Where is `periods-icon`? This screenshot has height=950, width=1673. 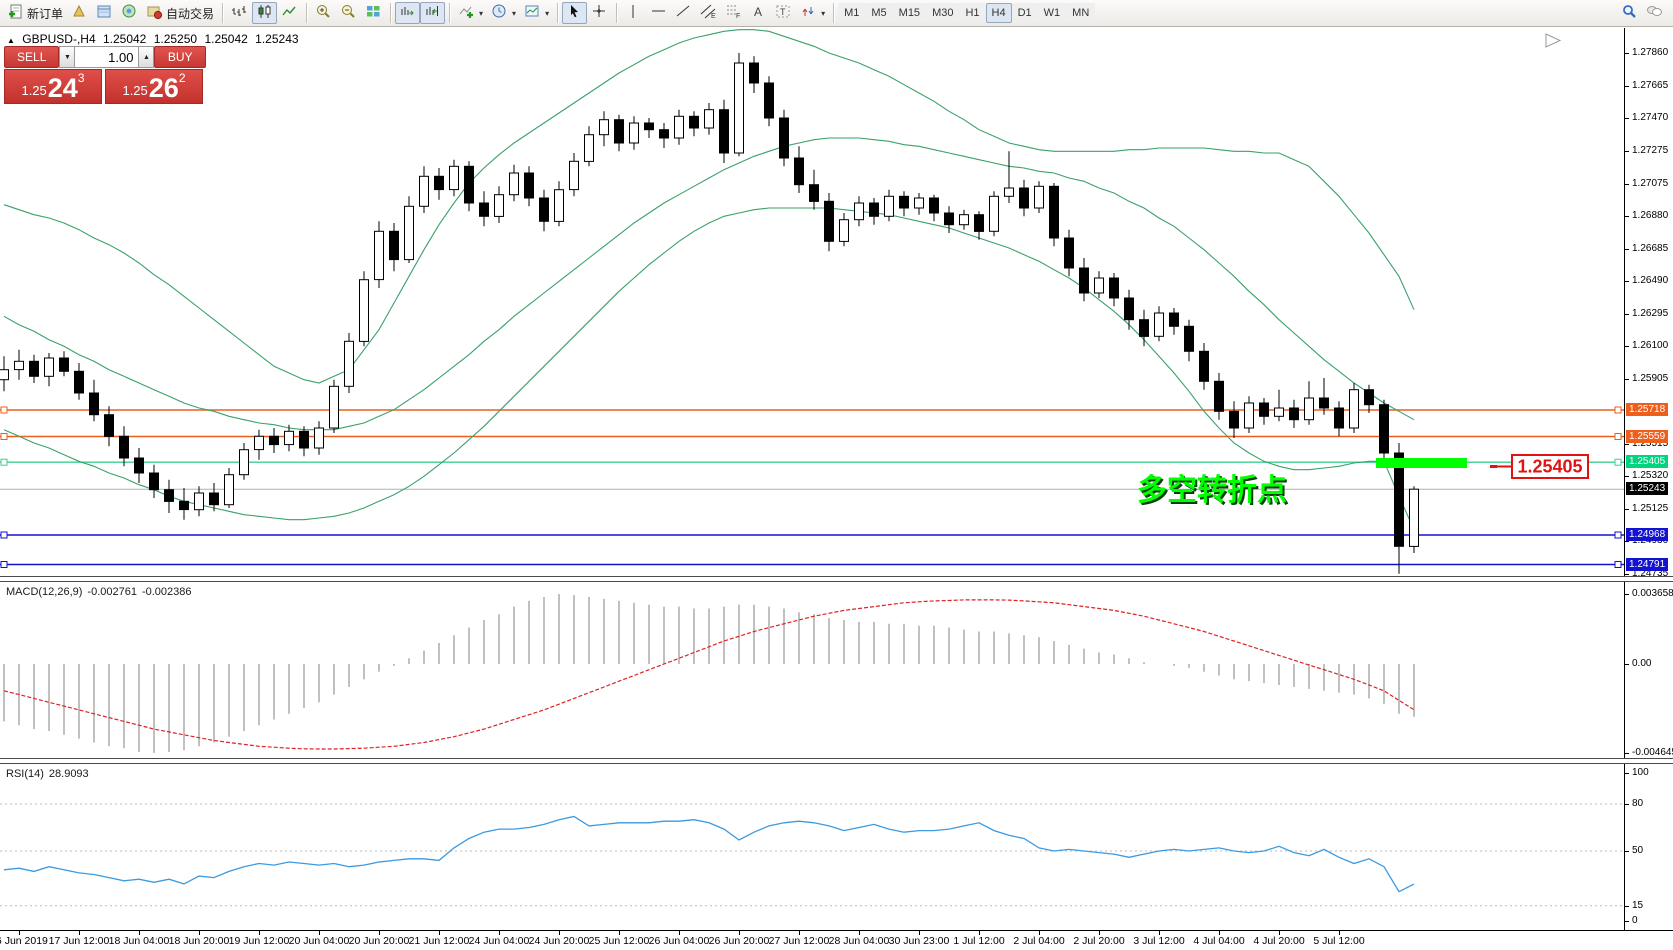
periods-icon is located at coordinates (499, 13).